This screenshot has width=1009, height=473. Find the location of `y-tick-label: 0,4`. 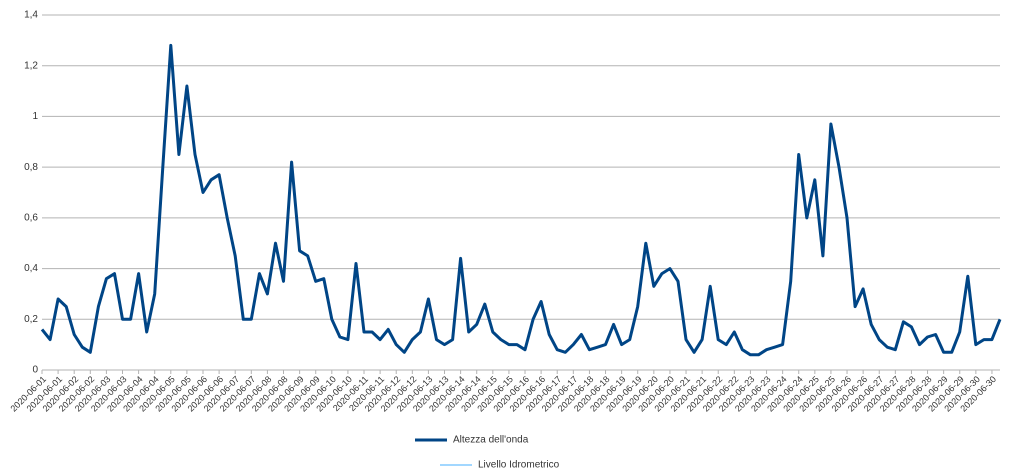

y-tick-label: 0,4 is located at coordinates (31, 268).